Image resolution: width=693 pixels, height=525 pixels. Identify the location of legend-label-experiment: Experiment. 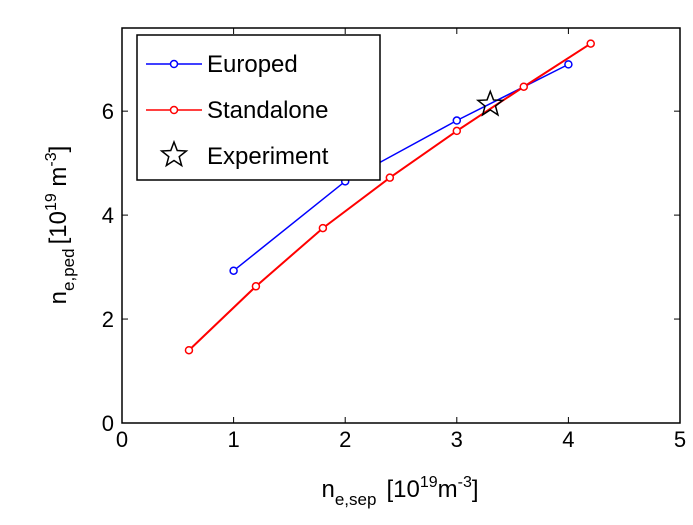
(268, 156).